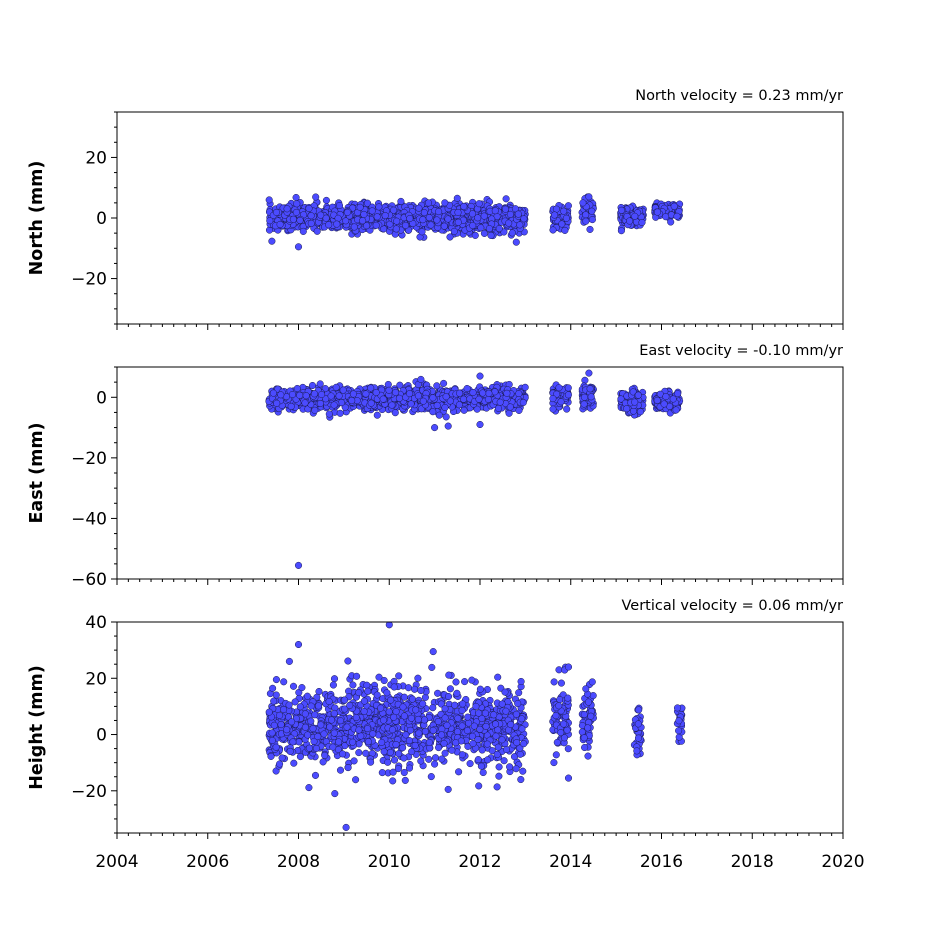 The height and width of the screenshot is (937, 937). I want to click on y-tick-label: −60, so click(89, 580).